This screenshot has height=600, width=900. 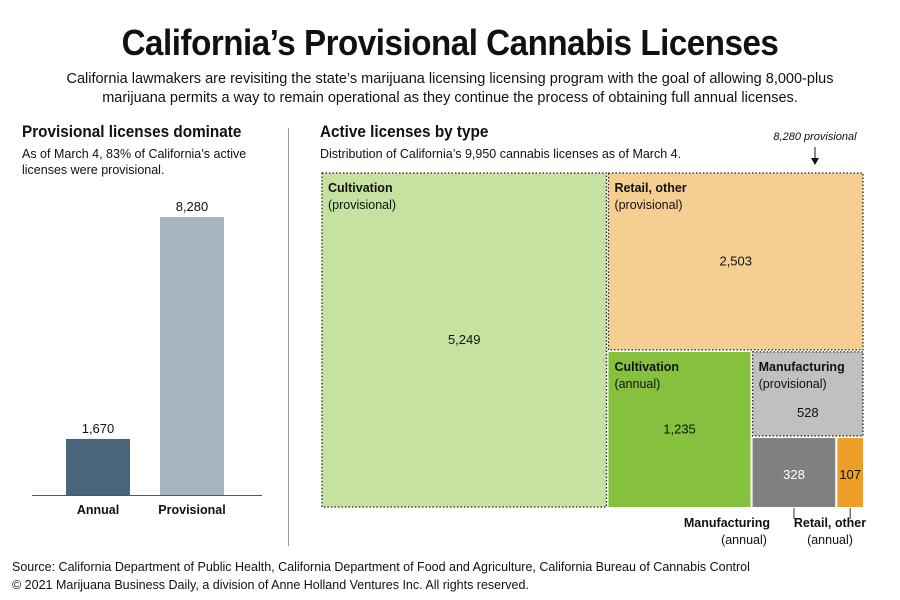 I want to click on treemap-label-cultivation-annual: Cultivation, so click(x=646, y=367).